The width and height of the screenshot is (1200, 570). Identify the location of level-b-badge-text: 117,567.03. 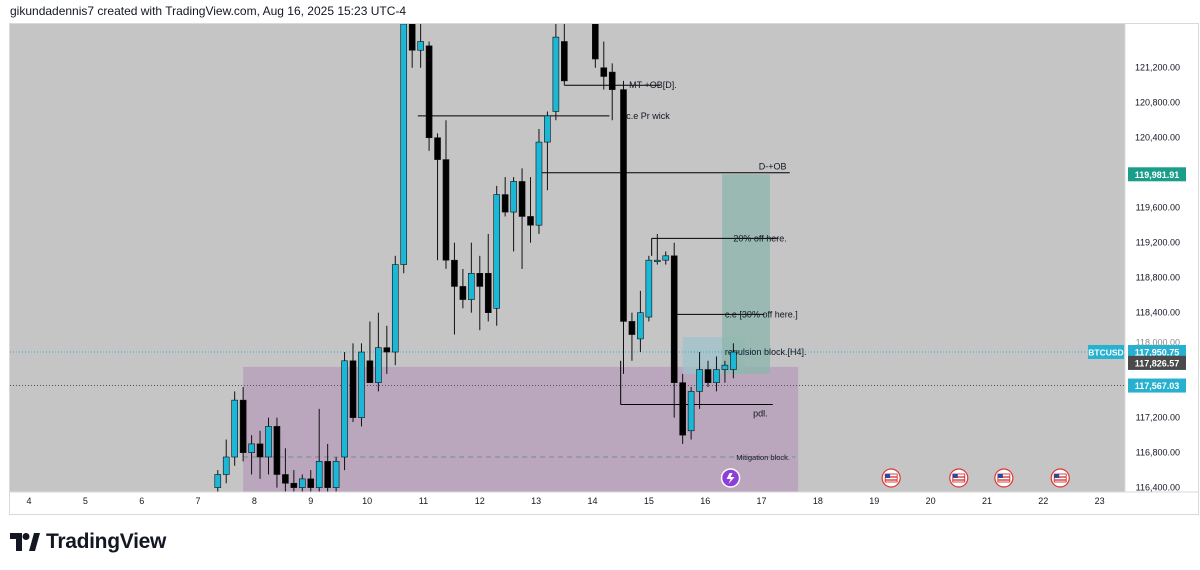
(1157, 386).